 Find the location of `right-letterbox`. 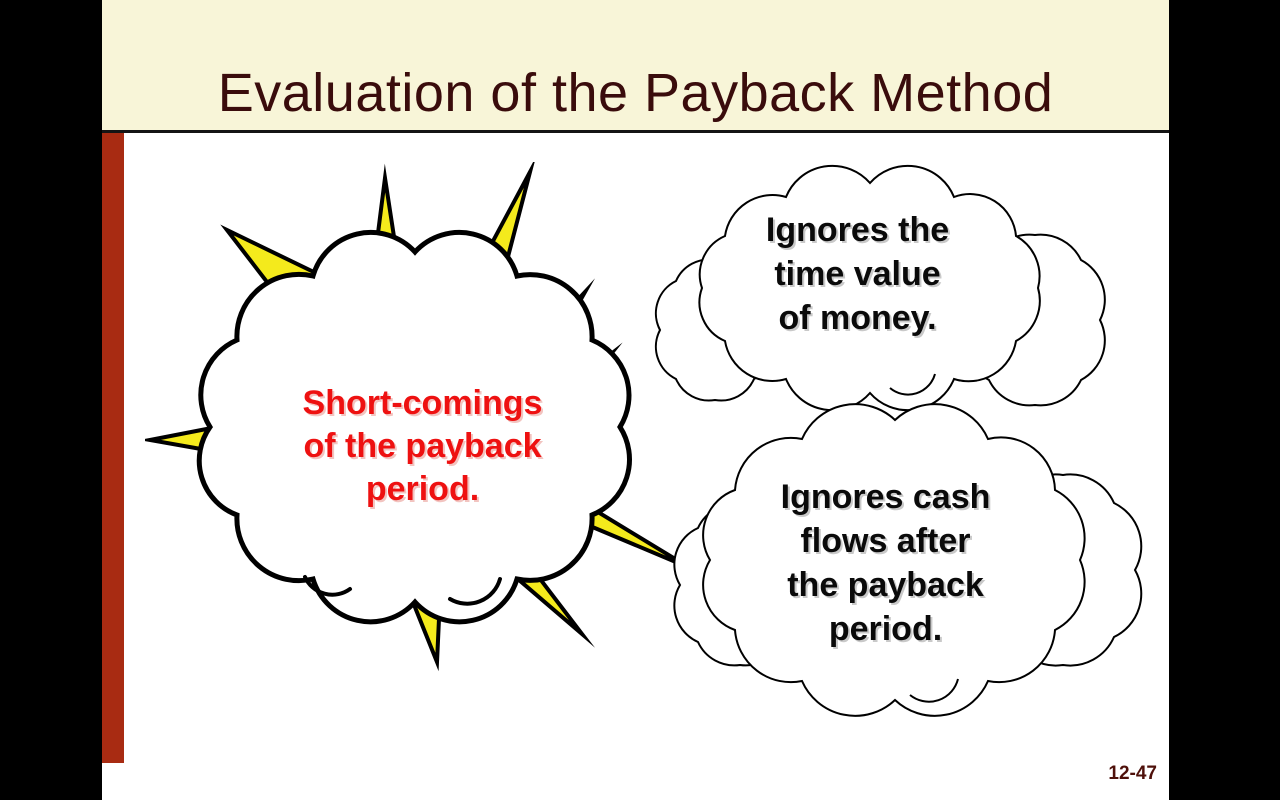

right-letterbox is located at coordinates (1224, 400).